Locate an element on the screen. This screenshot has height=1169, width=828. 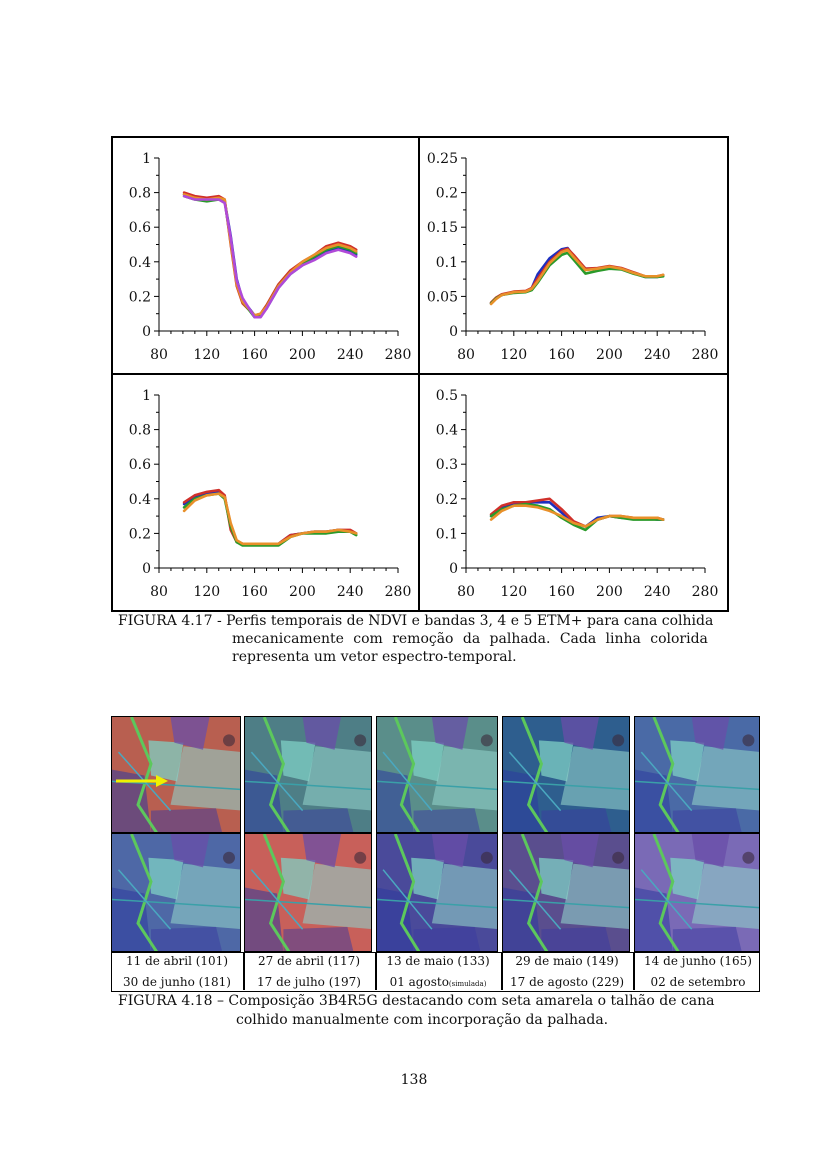
y-tick-label: 0 is located at coordinates (453, 332).